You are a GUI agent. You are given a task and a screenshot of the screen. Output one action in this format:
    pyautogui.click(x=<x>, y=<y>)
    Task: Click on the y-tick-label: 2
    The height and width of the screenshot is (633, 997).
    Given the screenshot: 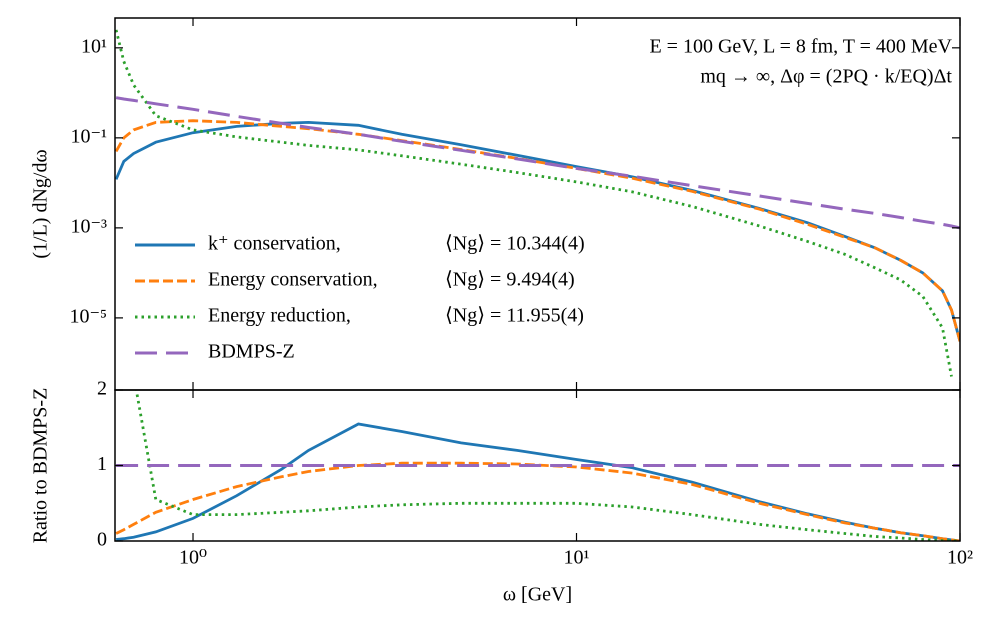 What is the action you would take?
    pyautogui.click(x=102, y=389)
    